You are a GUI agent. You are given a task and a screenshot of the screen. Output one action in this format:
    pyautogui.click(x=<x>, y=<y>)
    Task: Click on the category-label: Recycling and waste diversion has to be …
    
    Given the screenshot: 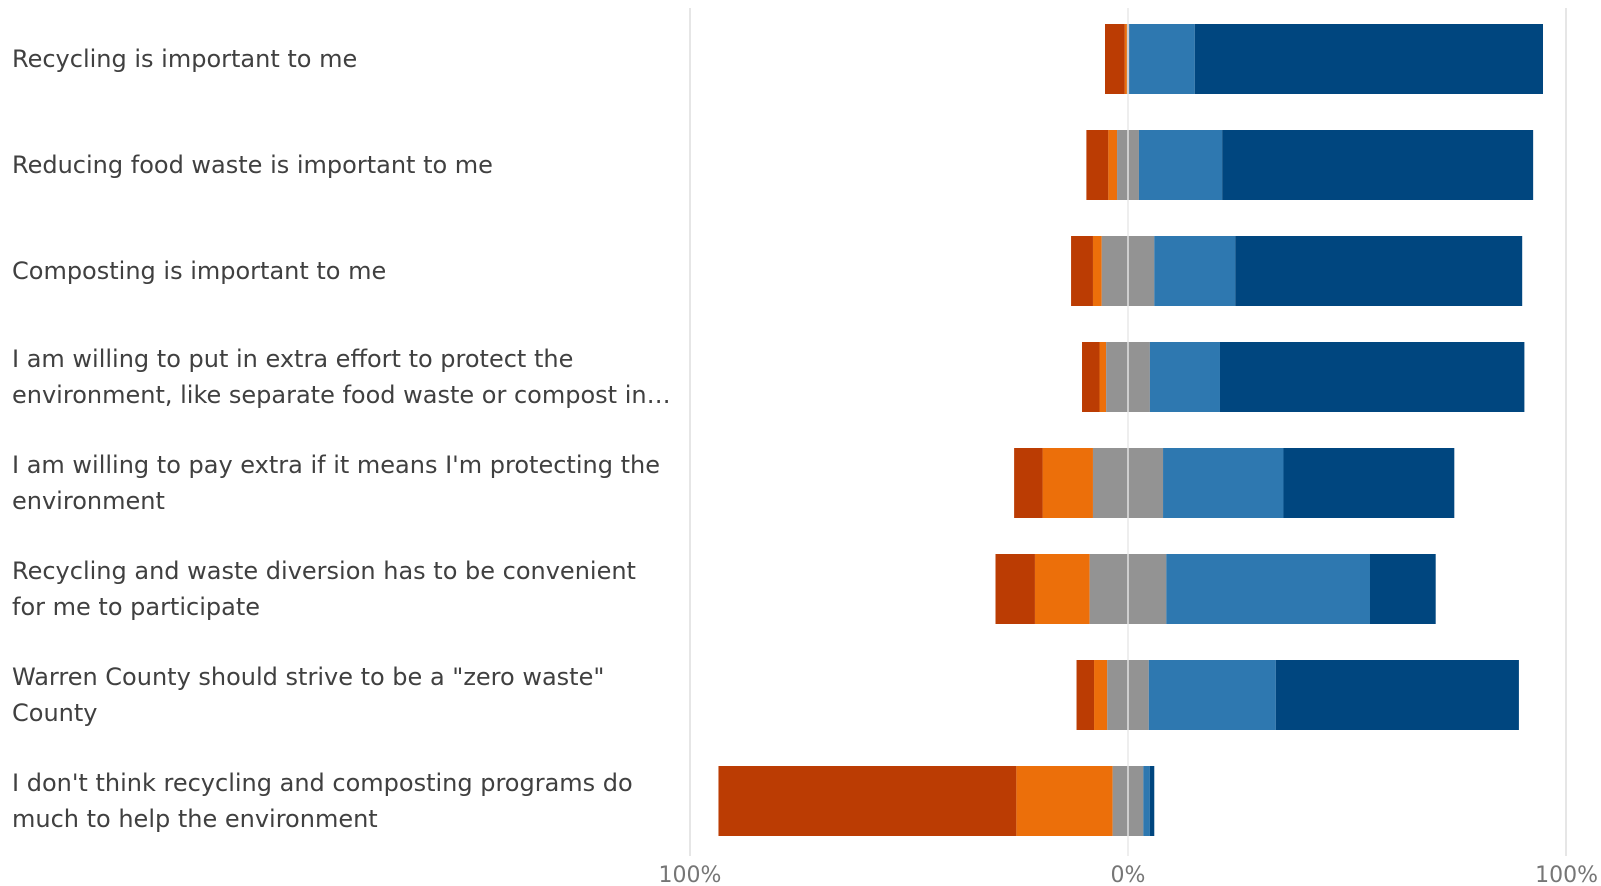 What is the action you would take?
    pyautogui.click(x=324, y=571)
    